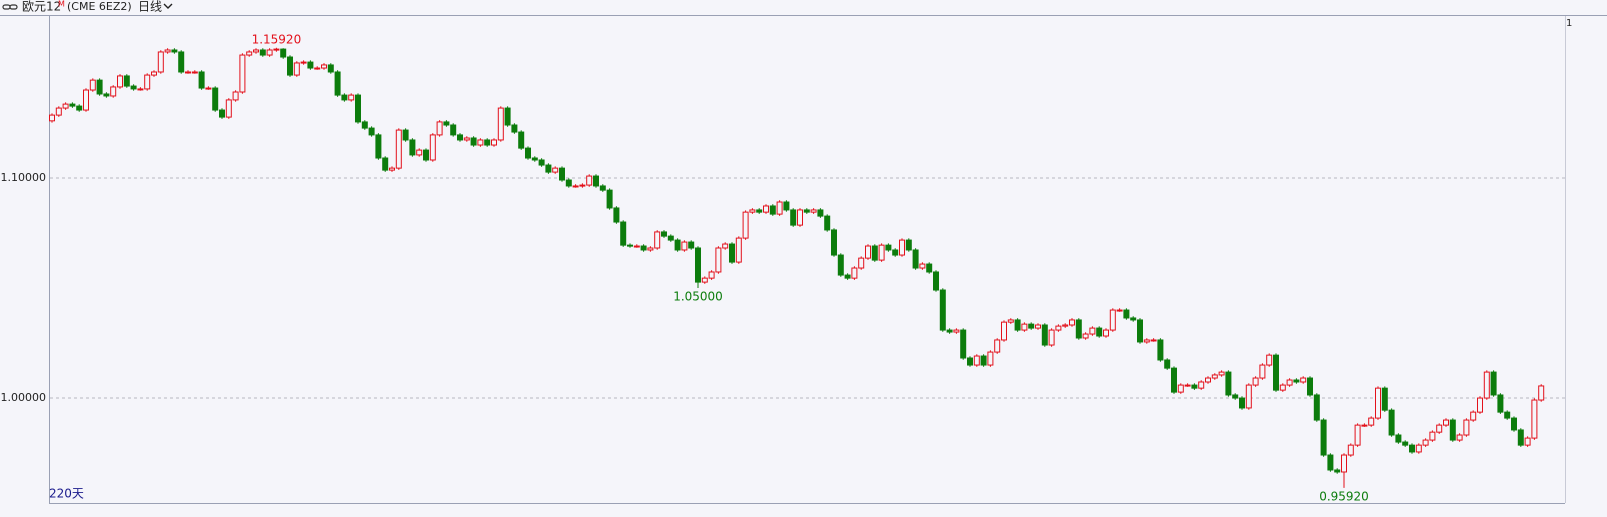 This screenshot has width=1607, height=517. I want to click on extreme-label: 0.95920, so click(1344, 496).